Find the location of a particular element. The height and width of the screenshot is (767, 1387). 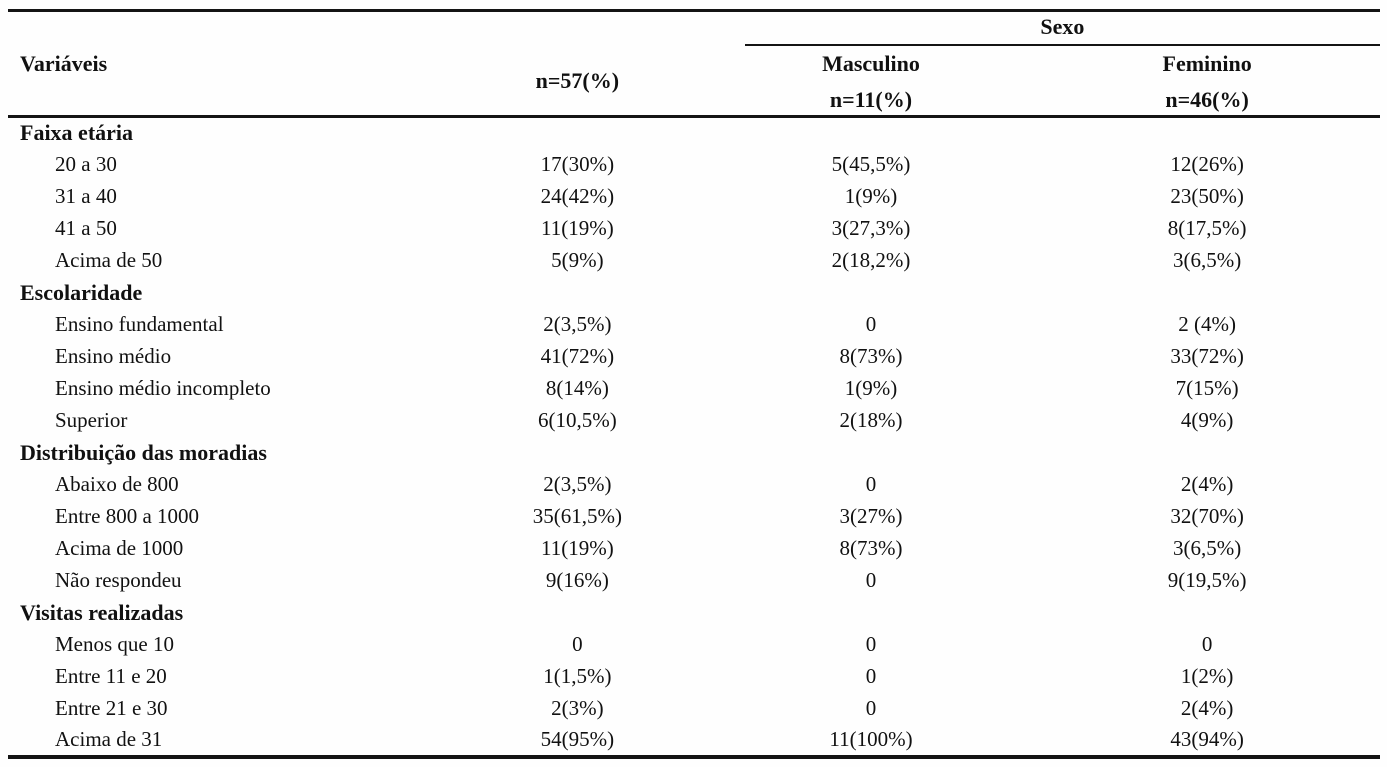

table-row: 41 a 50 11(19%) 3(27,3%) 8(17,5%) is located at coordinates (694, 229).